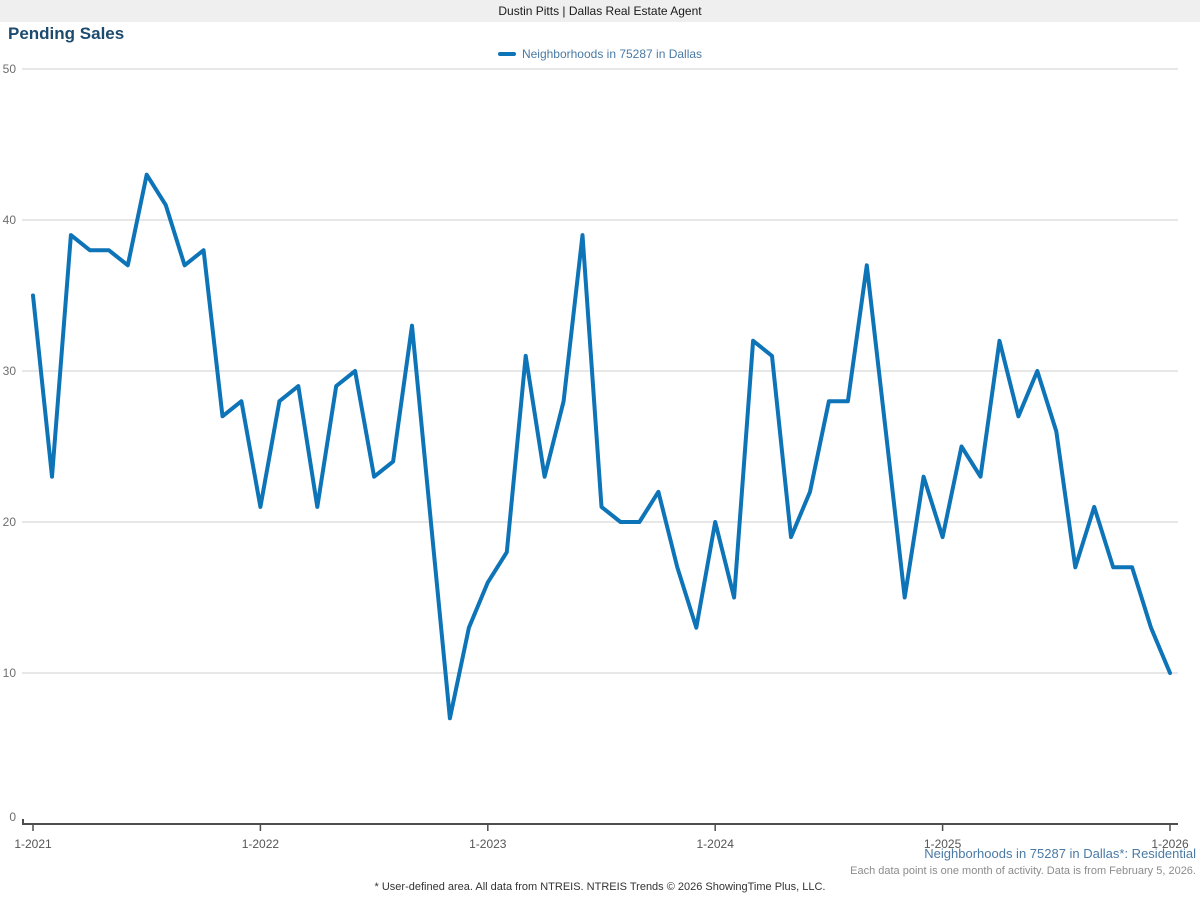  Describe the element at coordinates (10, 522) in the screenshot. I see `y-axis-label: 20` at that location.